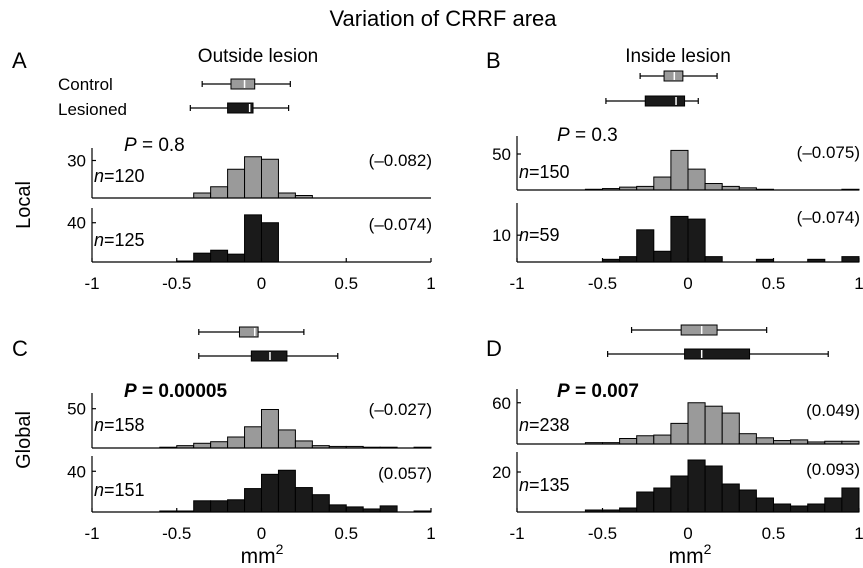  What do you see at coordinates (539, 235) in the screenshot?
I see `n-label: n=59` at bounding box center [539, 235].